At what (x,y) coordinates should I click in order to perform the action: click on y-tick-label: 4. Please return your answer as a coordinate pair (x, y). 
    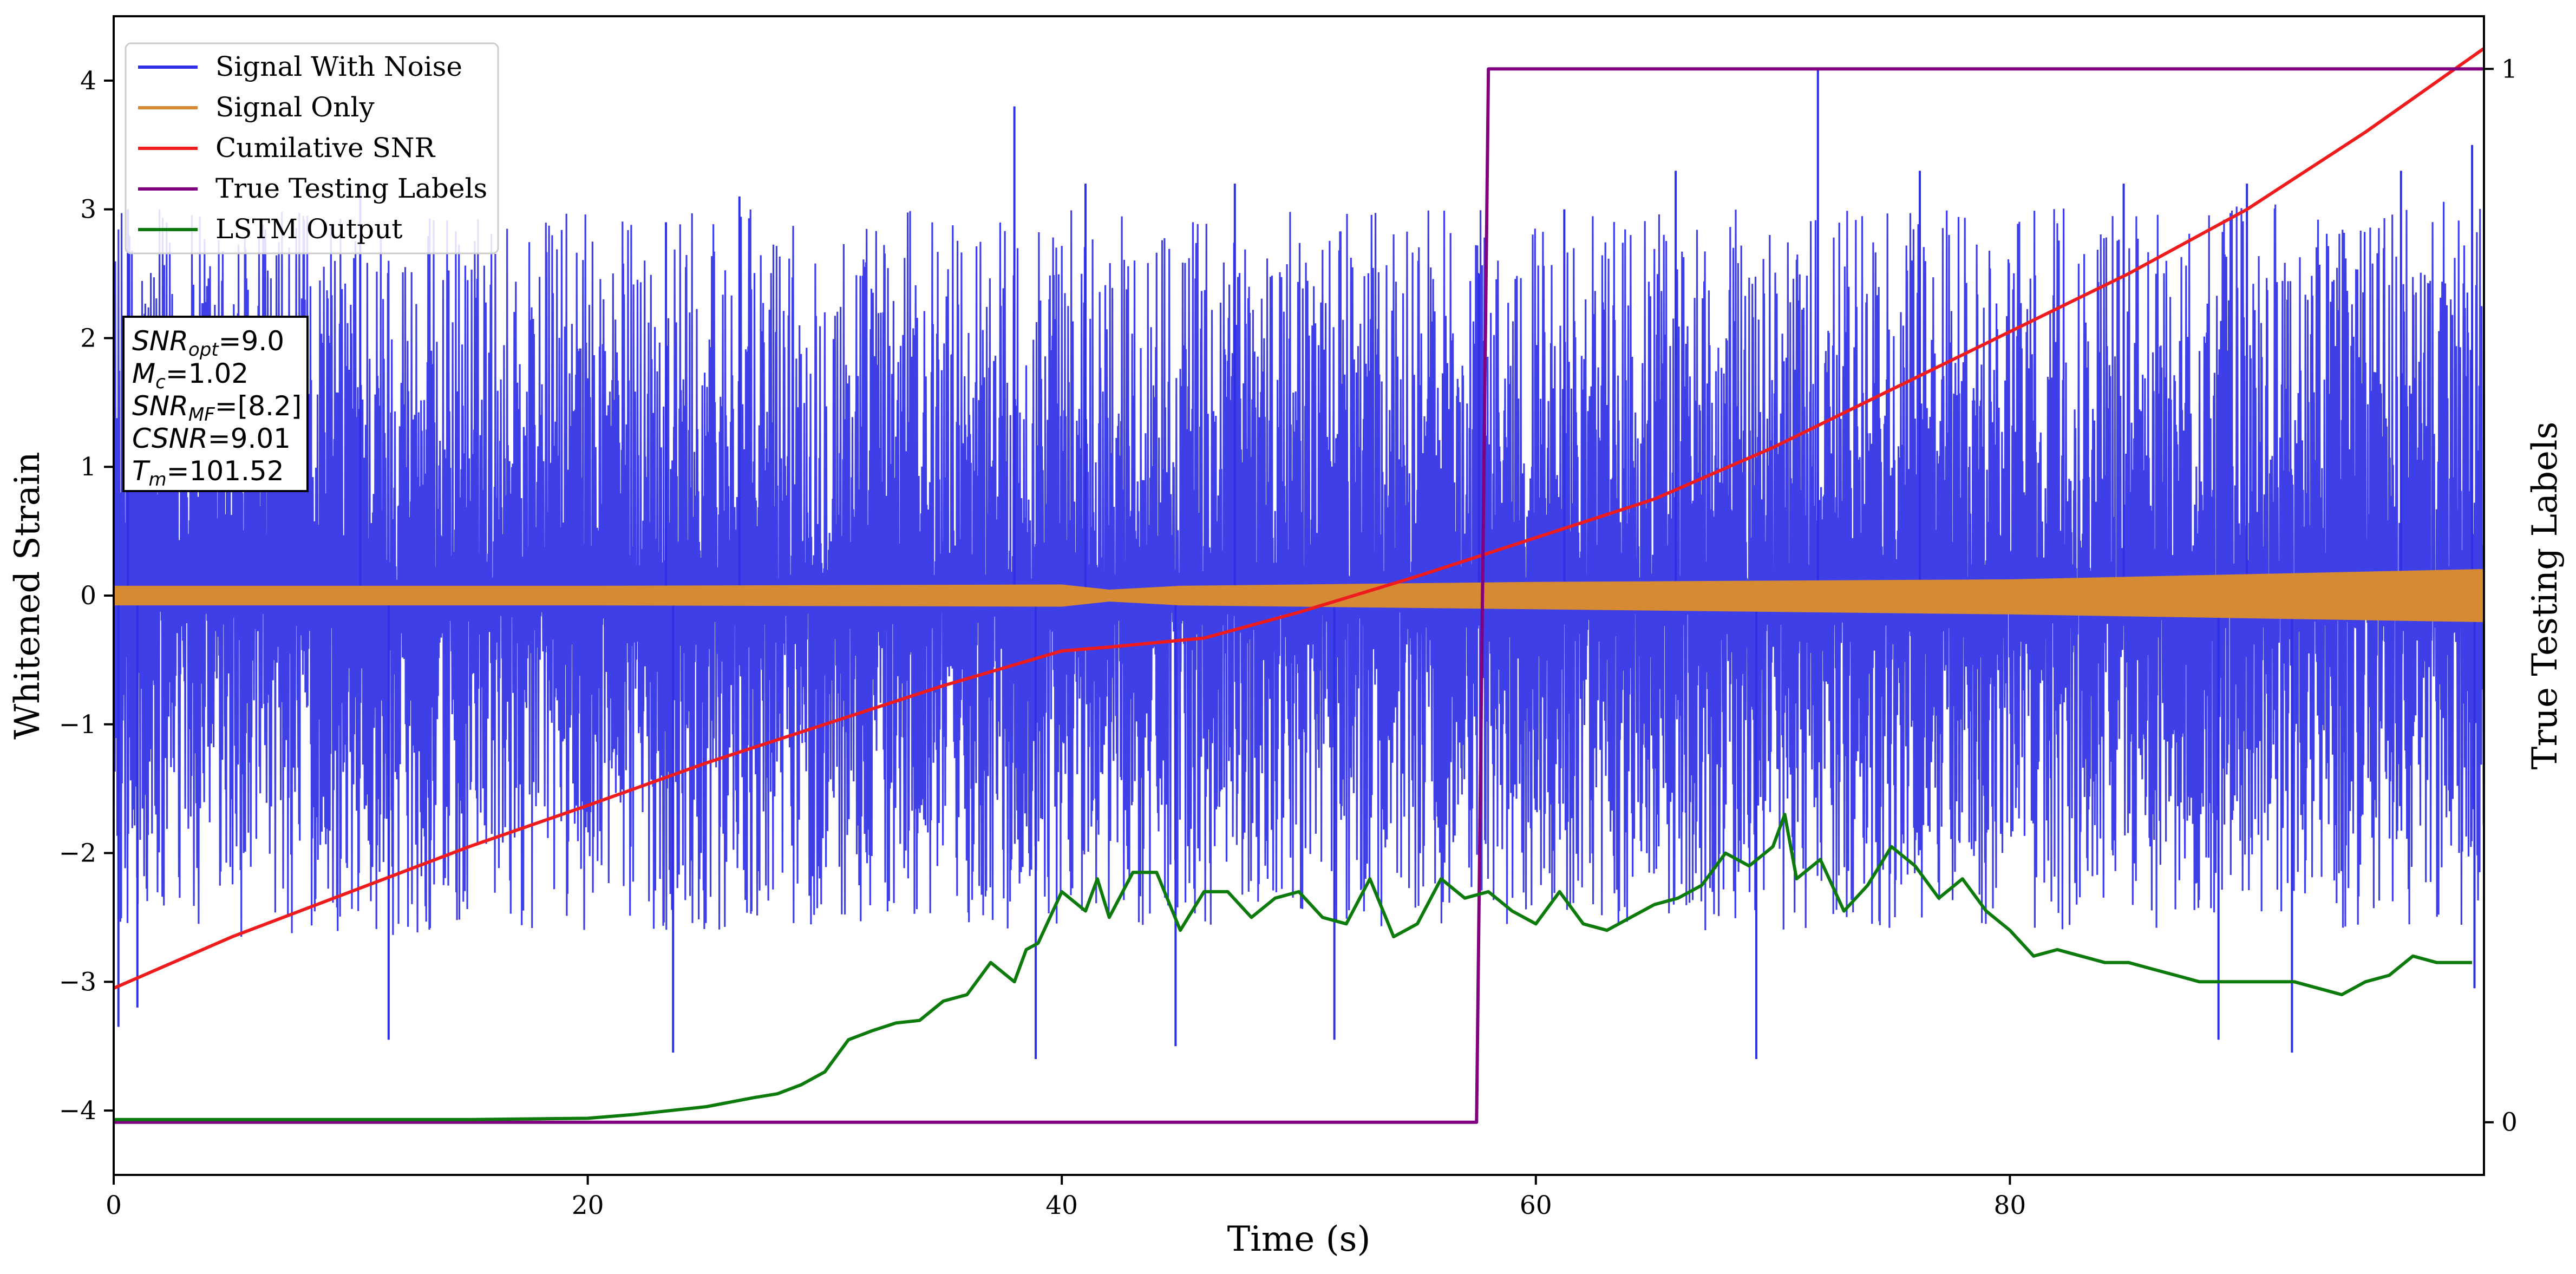
    Looking at the image, I should click on (88, 81).